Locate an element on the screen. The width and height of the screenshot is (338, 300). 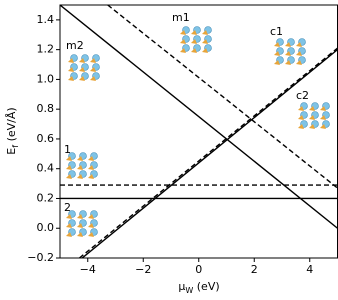
y-tick-label: 1.4 is located at coordinates (46, 19).